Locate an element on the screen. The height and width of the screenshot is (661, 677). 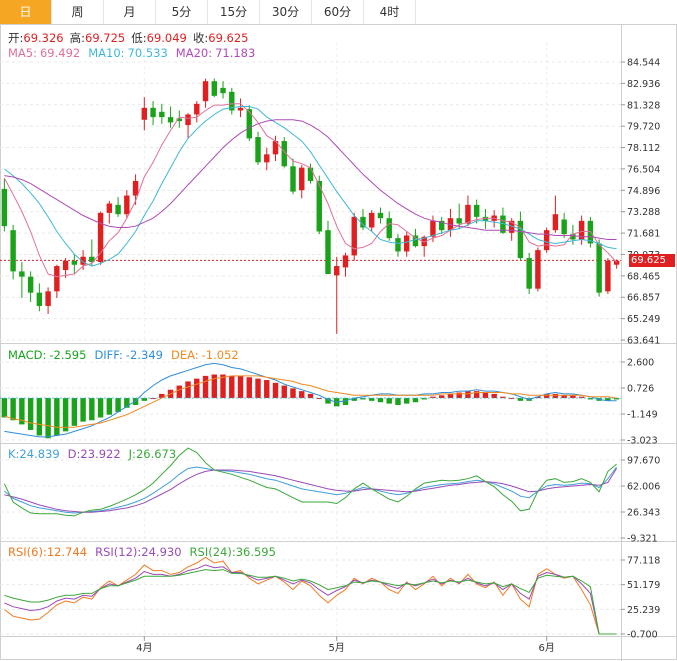
ytick-label: 68.465 is located at coordinates (643, 276).